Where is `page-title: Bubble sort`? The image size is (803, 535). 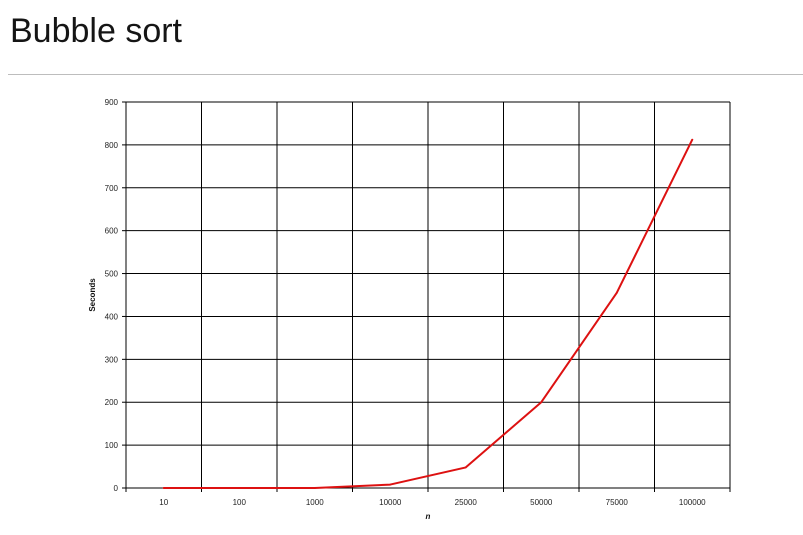
page-title: Bubble sort is located at coordinates (96, 31).